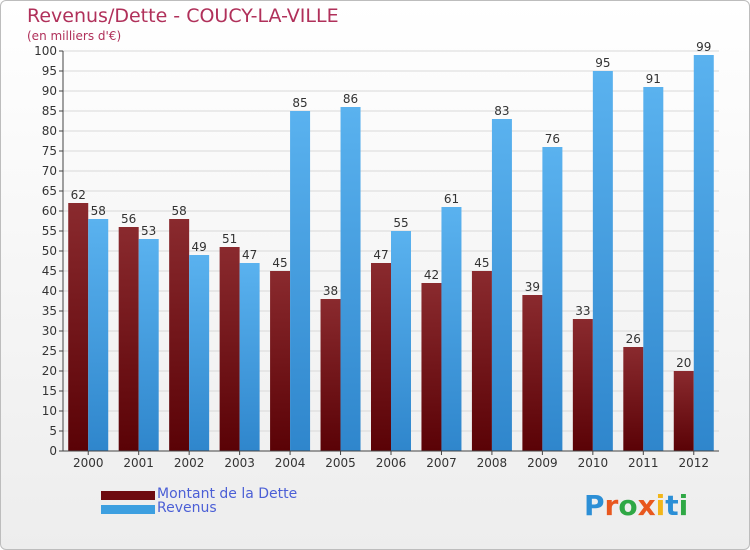  Describe the element at coordinates (49, 311) in the screenshot. I see `y-tick-label: 35` at that location.